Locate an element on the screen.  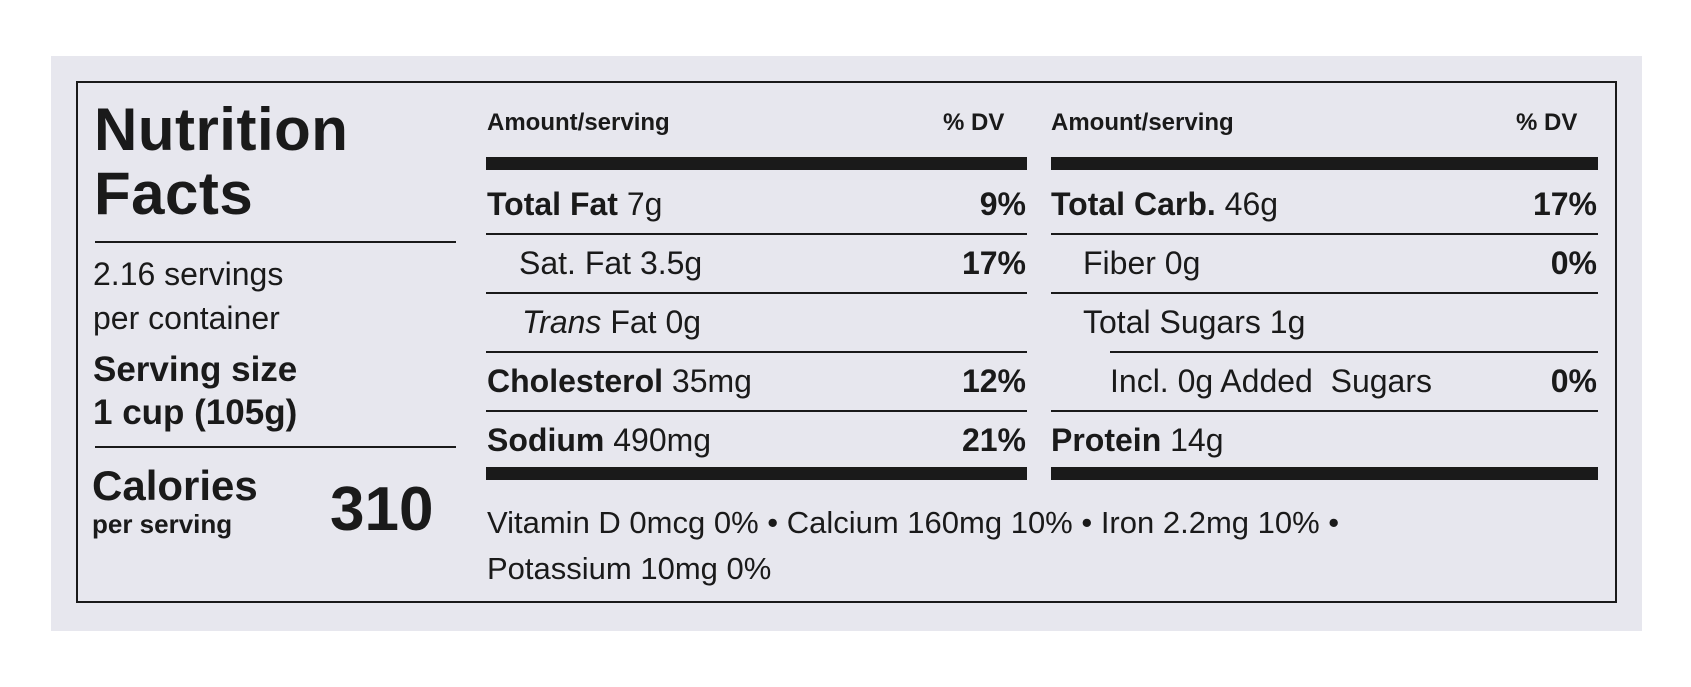
nutrient-row-sat-fat: Sat. Fat 3.5g is located at coordinates (611, 263).